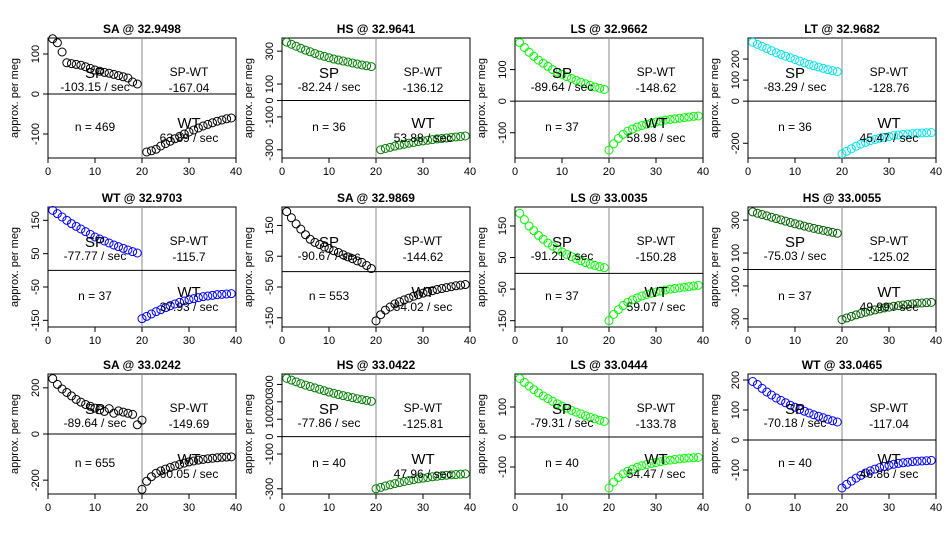 The height and width of the screenshot is (550, 950). What do you see at coordinates (423, 72) in the screenshot?
I see `spwt-label: SP-WT` at bounding box center [423, 72].